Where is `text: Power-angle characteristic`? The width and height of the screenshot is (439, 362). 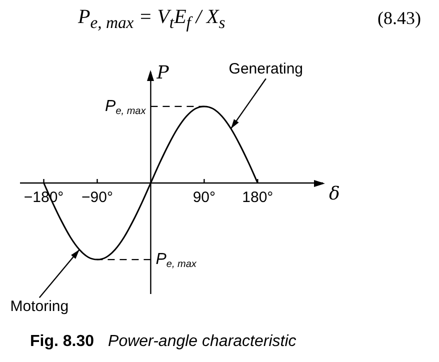
text: Power-angle characteristic is located at coordinates (202, 341).